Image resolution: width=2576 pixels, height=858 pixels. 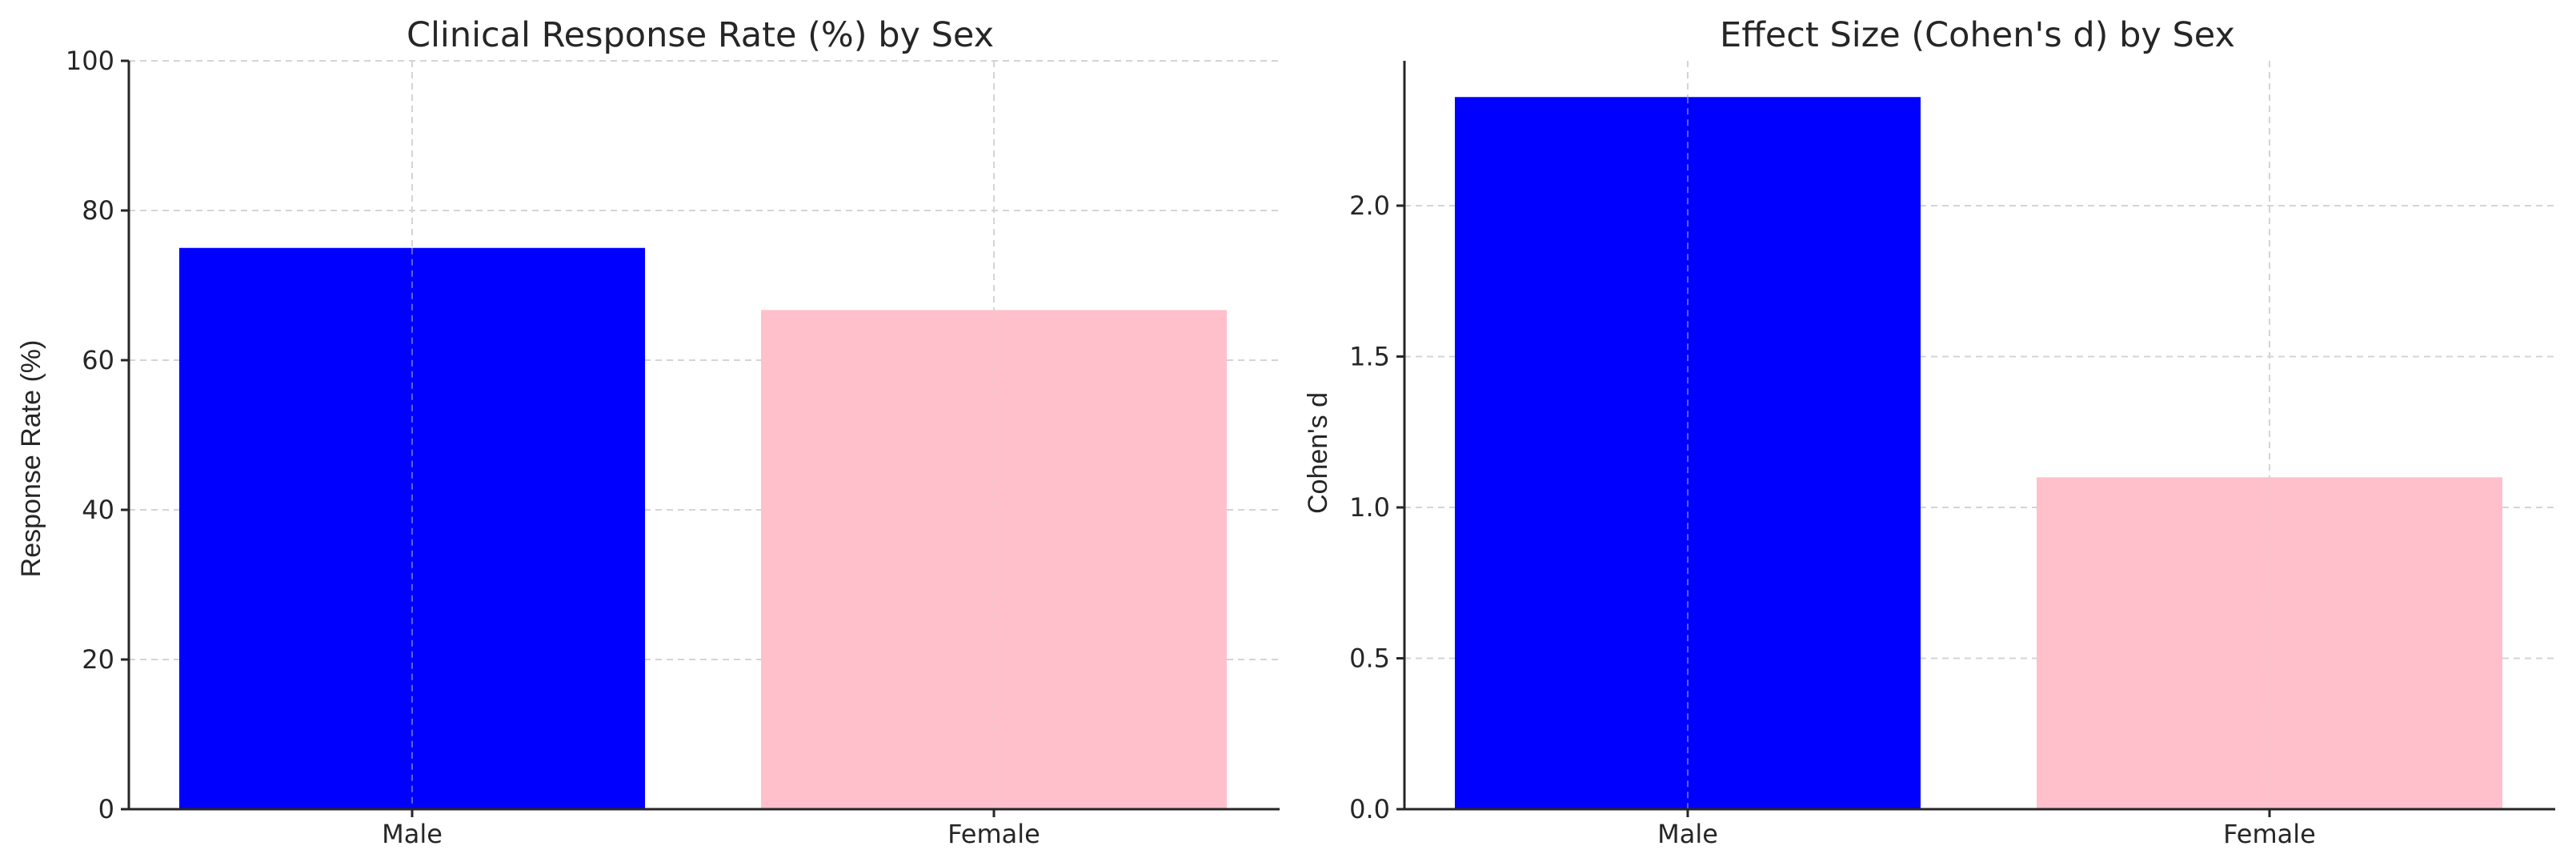 What do you see at coordinates (98, 510) in the screenshot?
I see `y-tick-label: 40` at bounding box center [98, 510].